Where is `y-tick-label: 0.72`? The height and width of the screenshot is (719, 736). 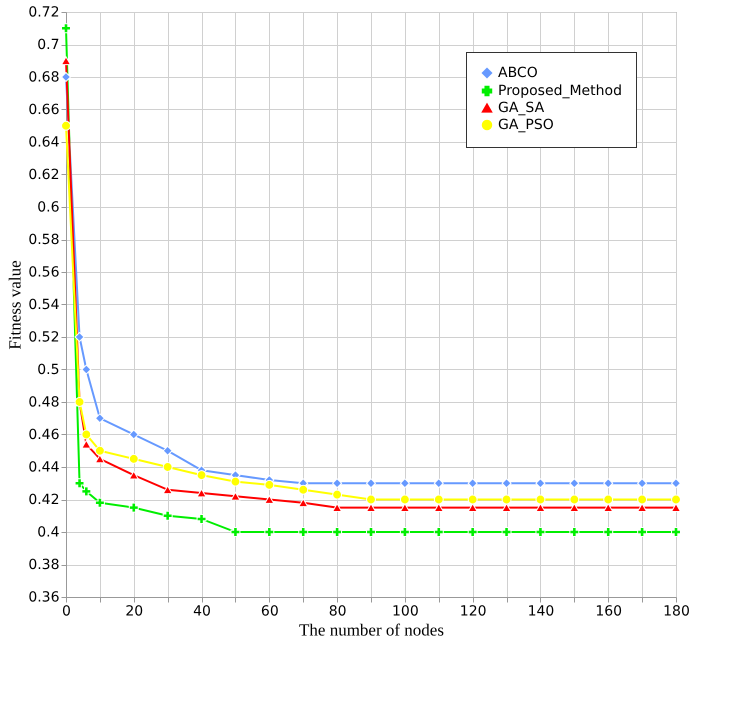 y-tick-label: 0.72 is located at coordinates (44, 12).